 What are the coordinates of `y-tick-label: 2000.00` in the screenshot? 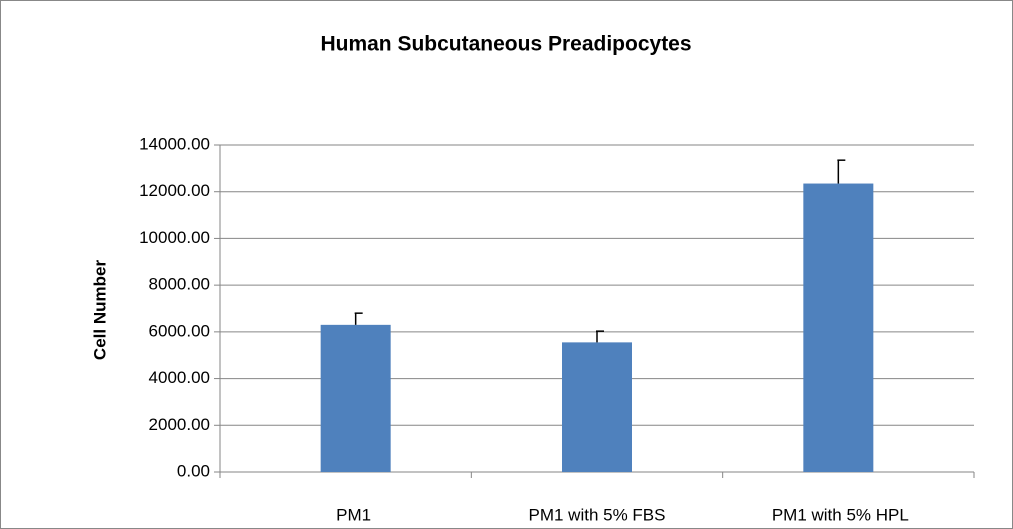 It's located at (179, 424).